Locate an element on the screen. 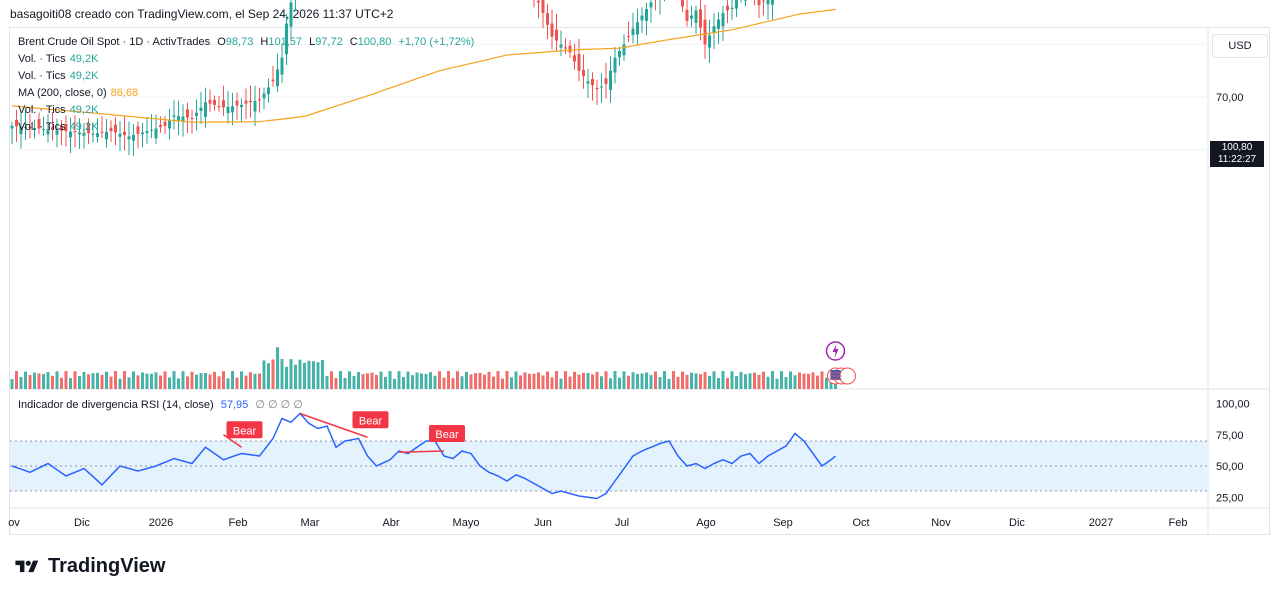  rsi-tick-label: 25,00 is located at coordinates (1230, 498).